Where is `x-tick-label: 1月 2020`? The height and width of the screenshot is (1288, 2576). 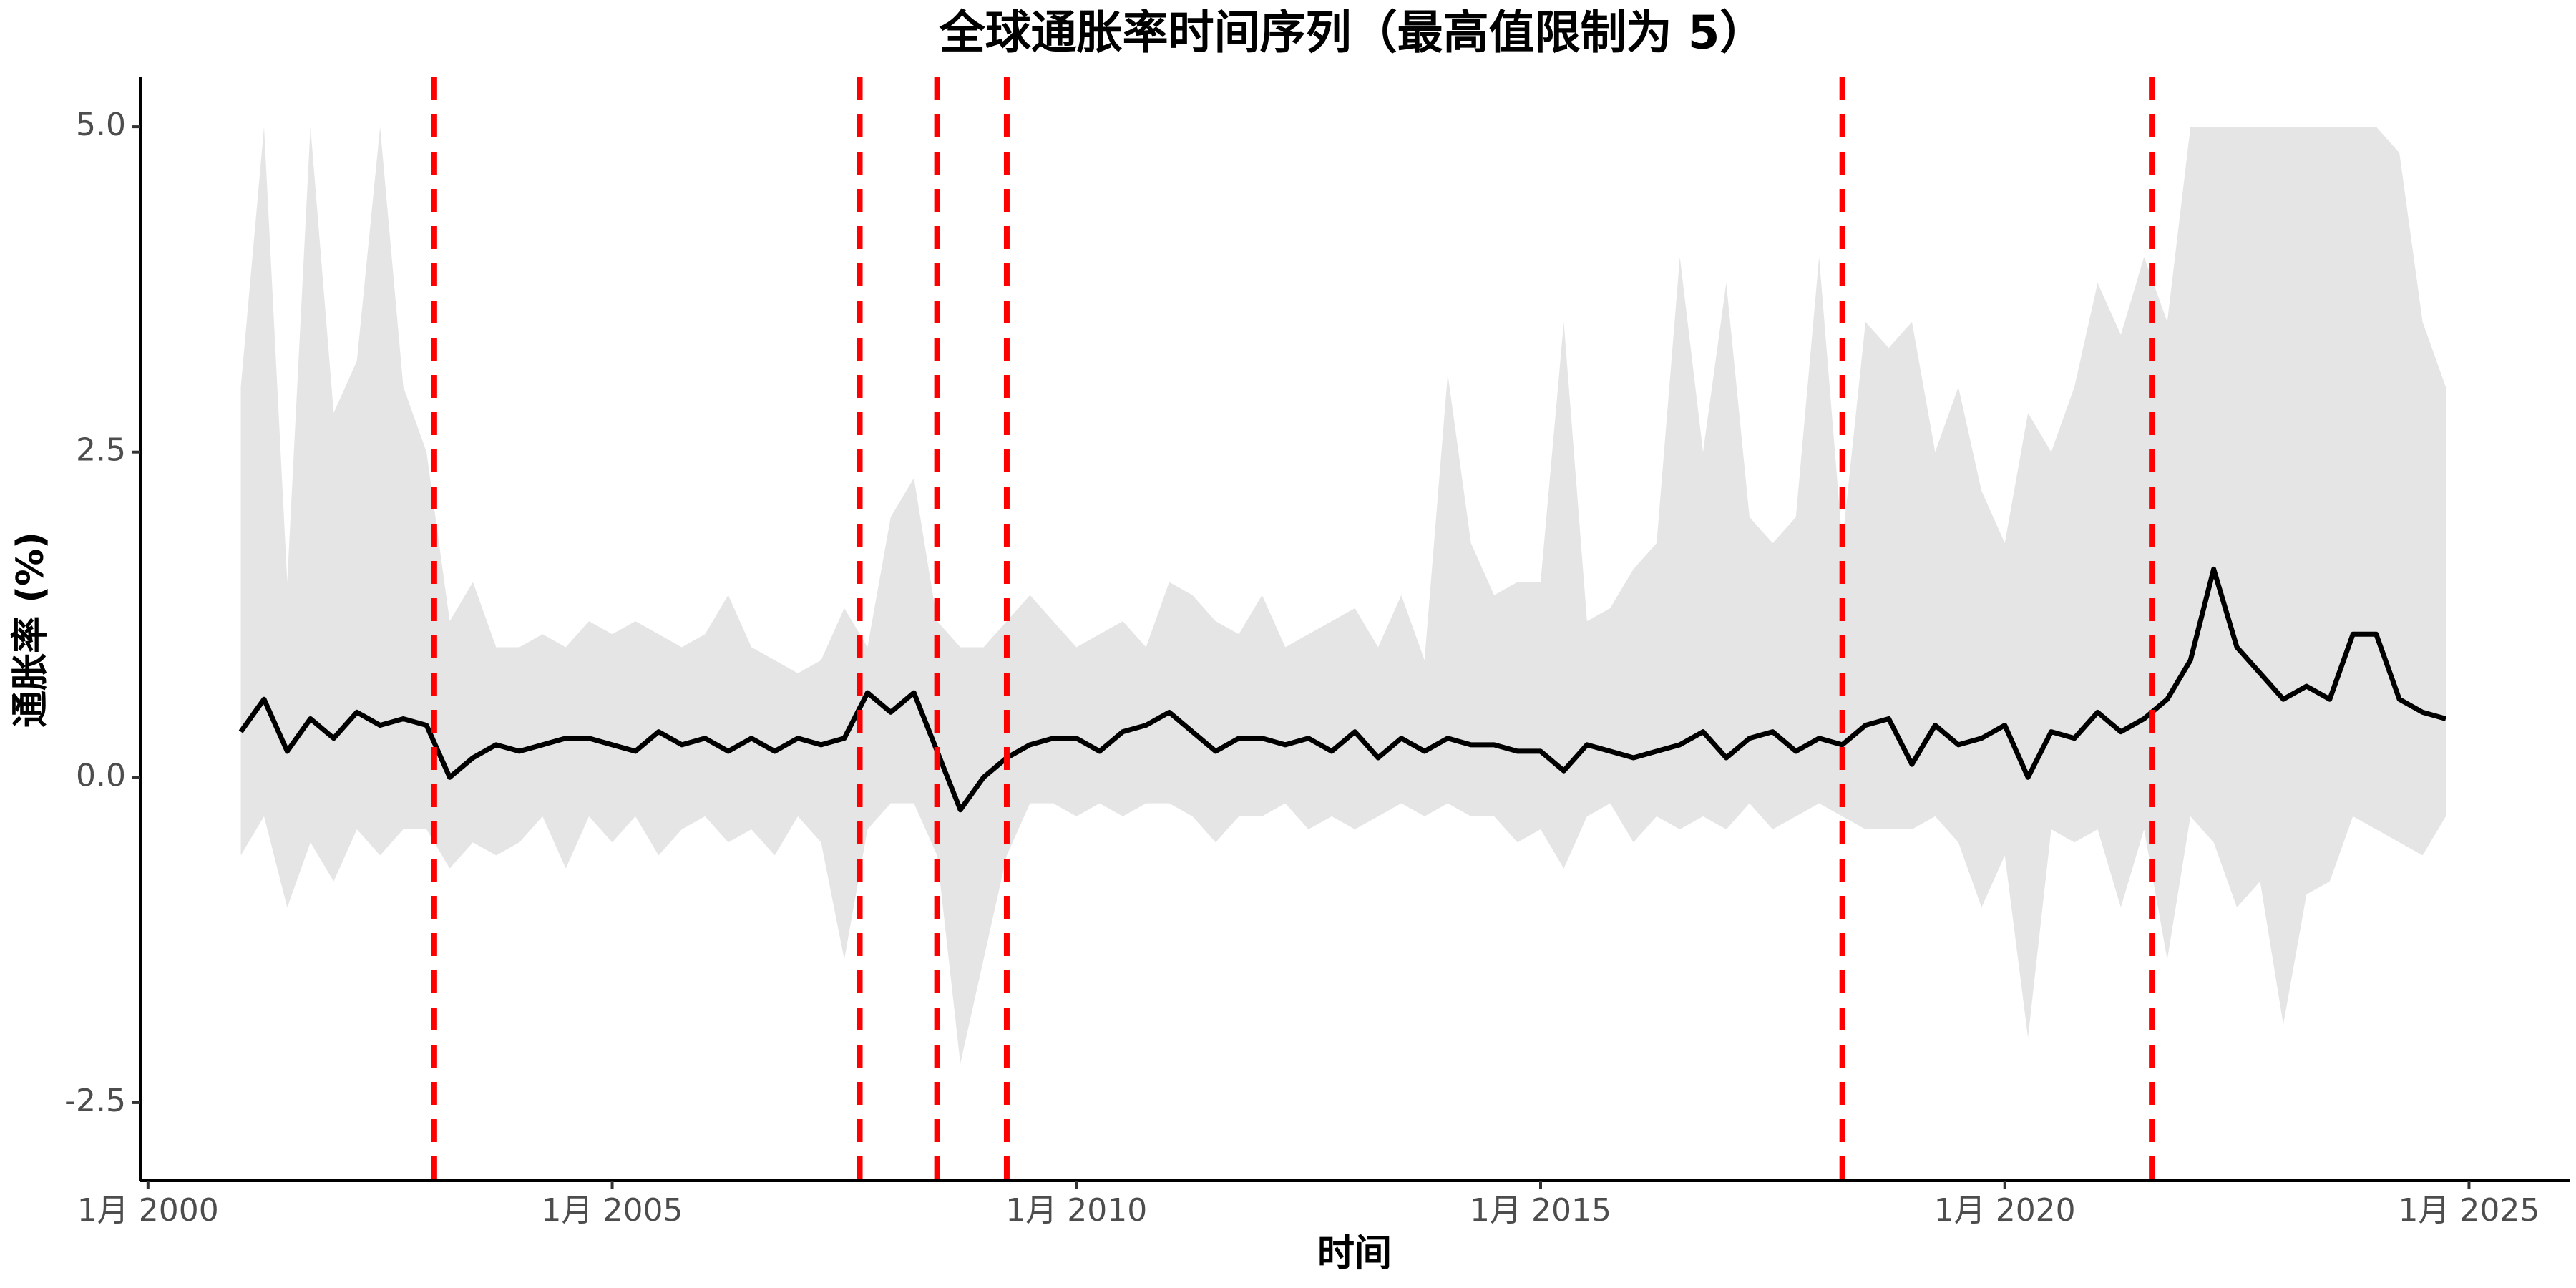
x-tick-label: 1月 2020 is located at coordinates (2005, 1210).